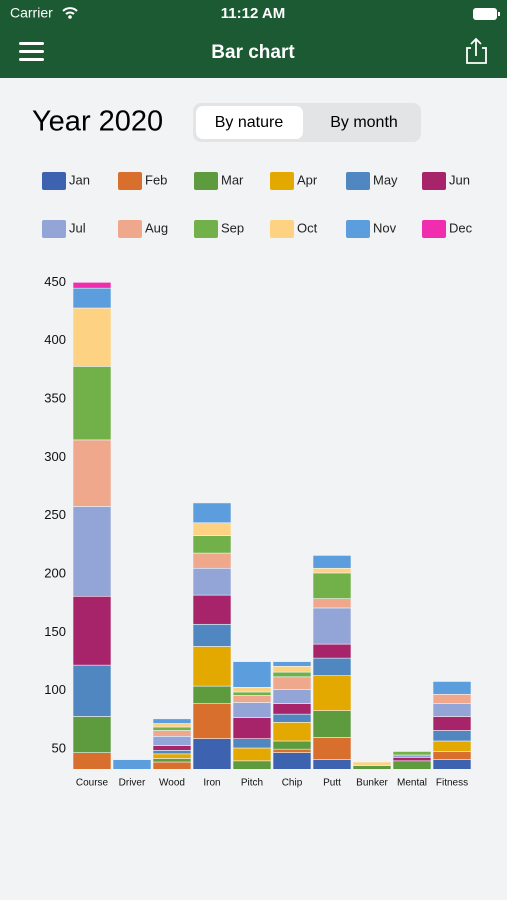 This screenshot has height=900, width=507. What do you see at coordinates (385, 179) in the screenshot?
I see `legend-label: May` at bounding box center [385, 179].